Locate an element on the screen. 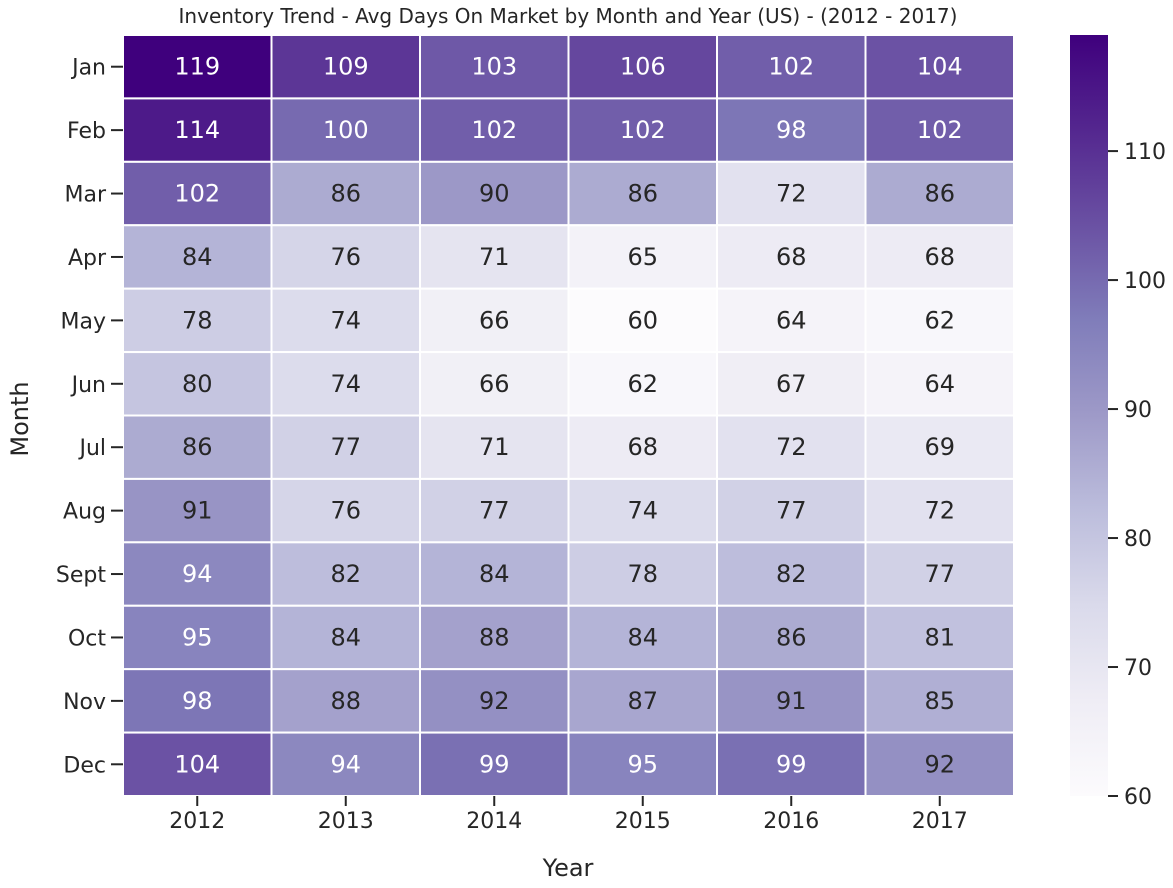 The image size is (1173, 888). colorbar-tick-label: 90 is located at coordinates (1138, 410).